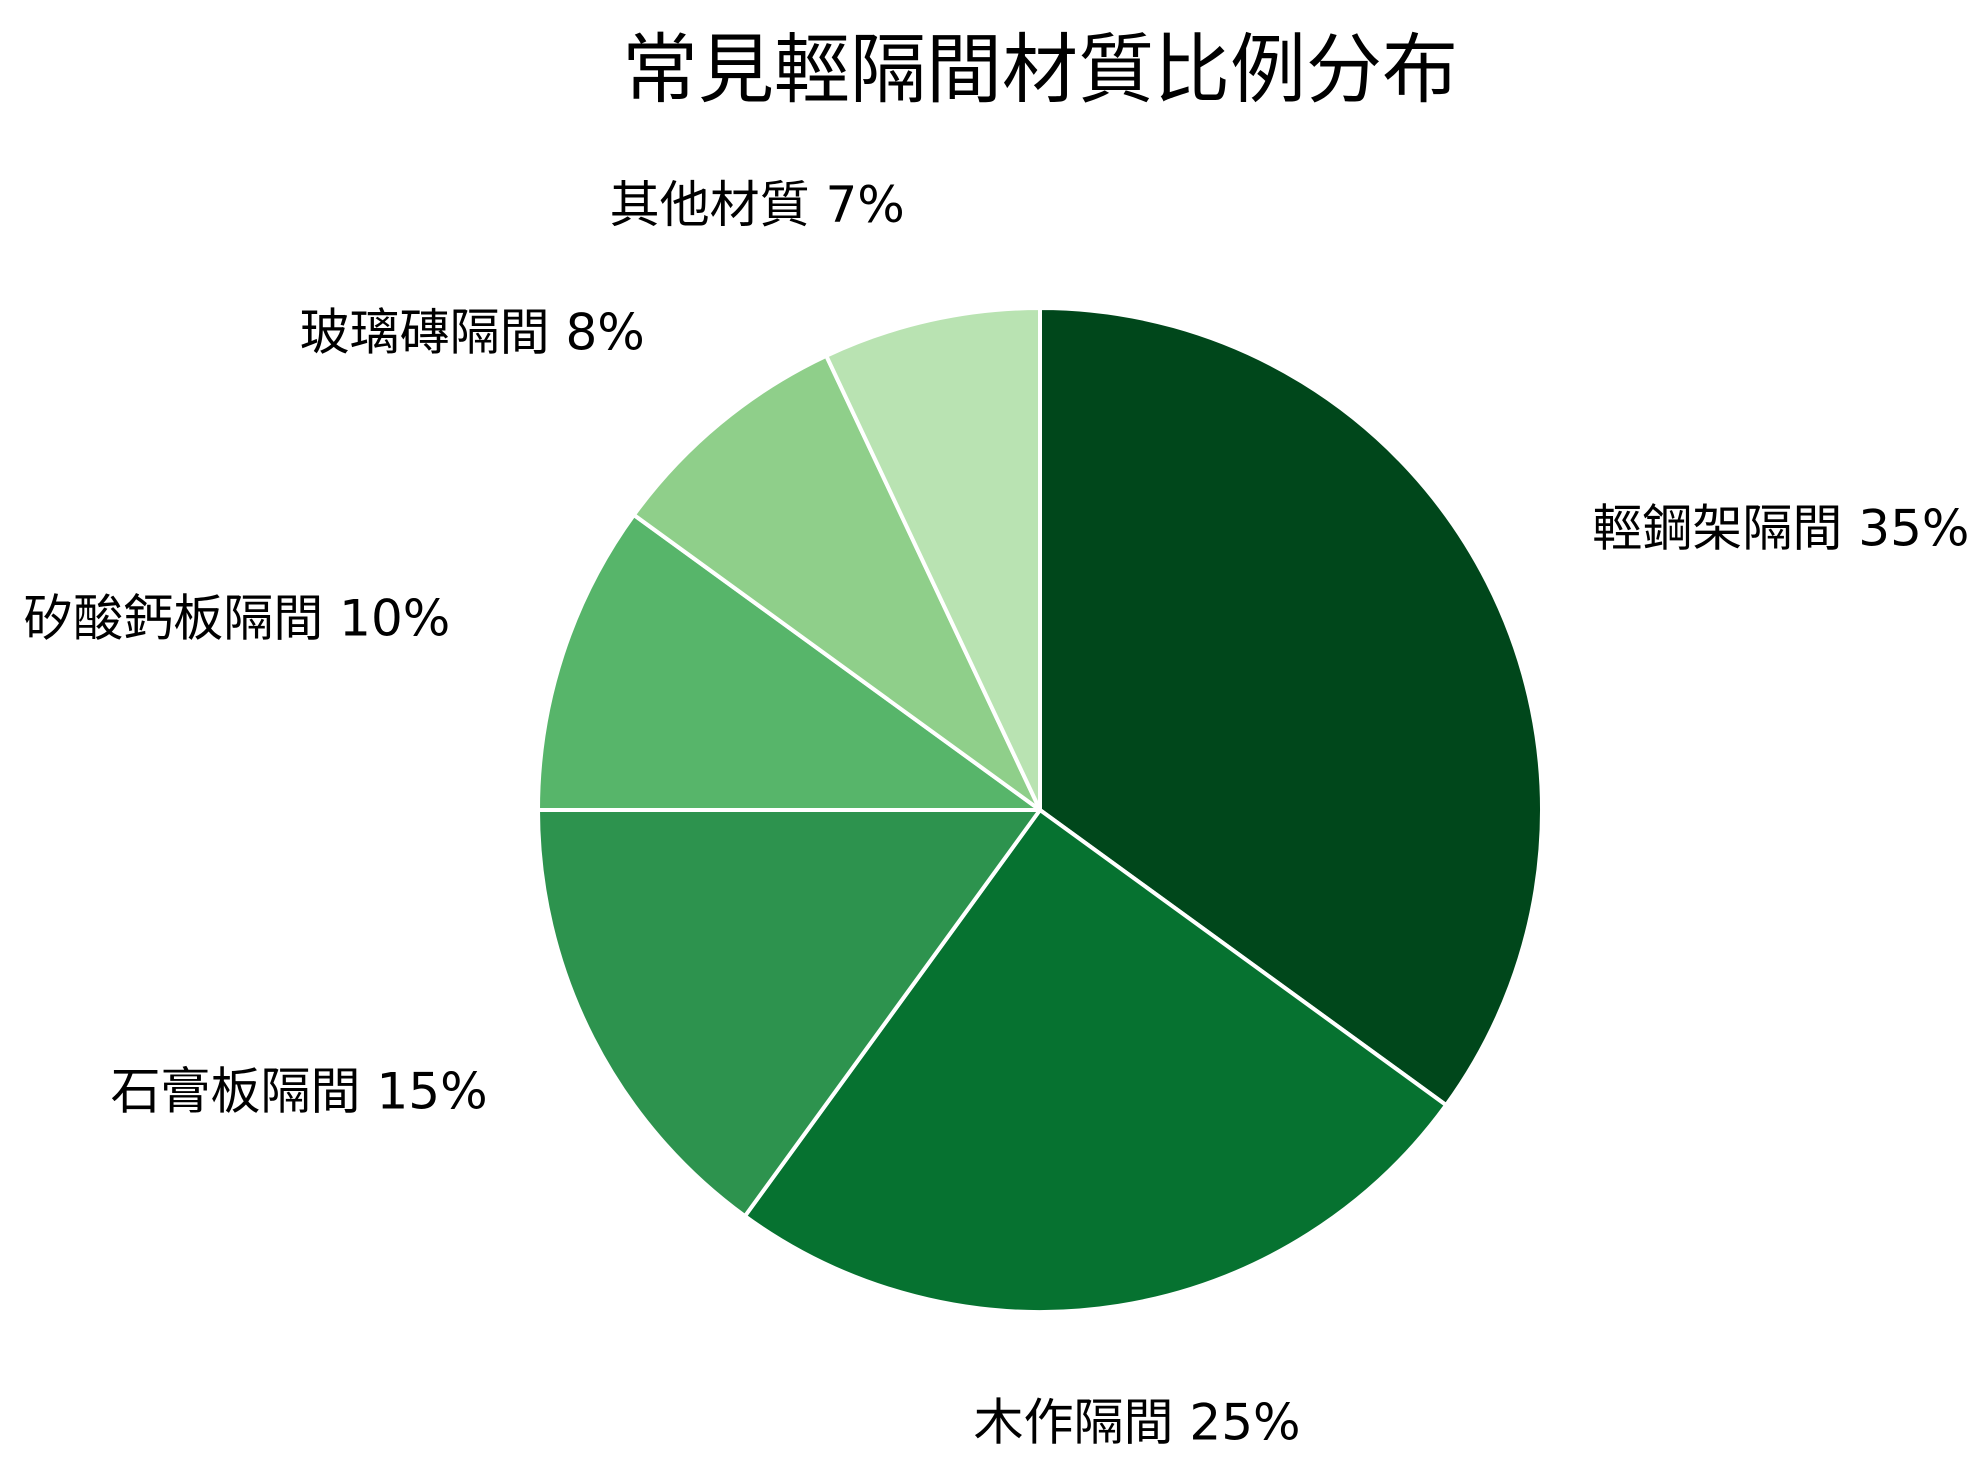  I want to click on pie-slice-label-1: 木作隔間 25%, so click(1136, 1422).